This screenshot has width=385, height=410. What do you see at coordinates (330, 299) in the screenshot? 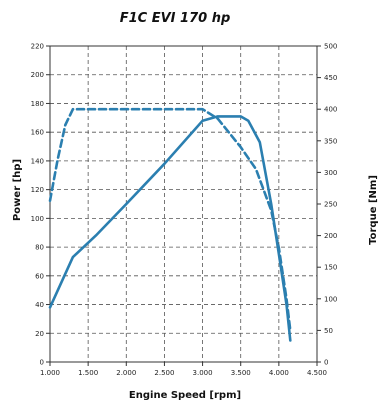
I see `y-right-tick-label: 100` at bounding box center [330, 299].